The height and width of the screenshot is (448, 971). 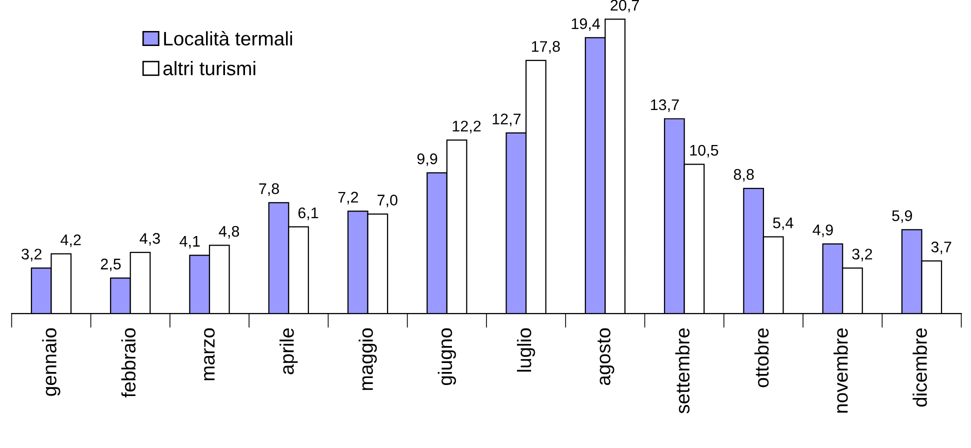 I want to click on x-tick-label: febbraio, so click(x=128, y=363).